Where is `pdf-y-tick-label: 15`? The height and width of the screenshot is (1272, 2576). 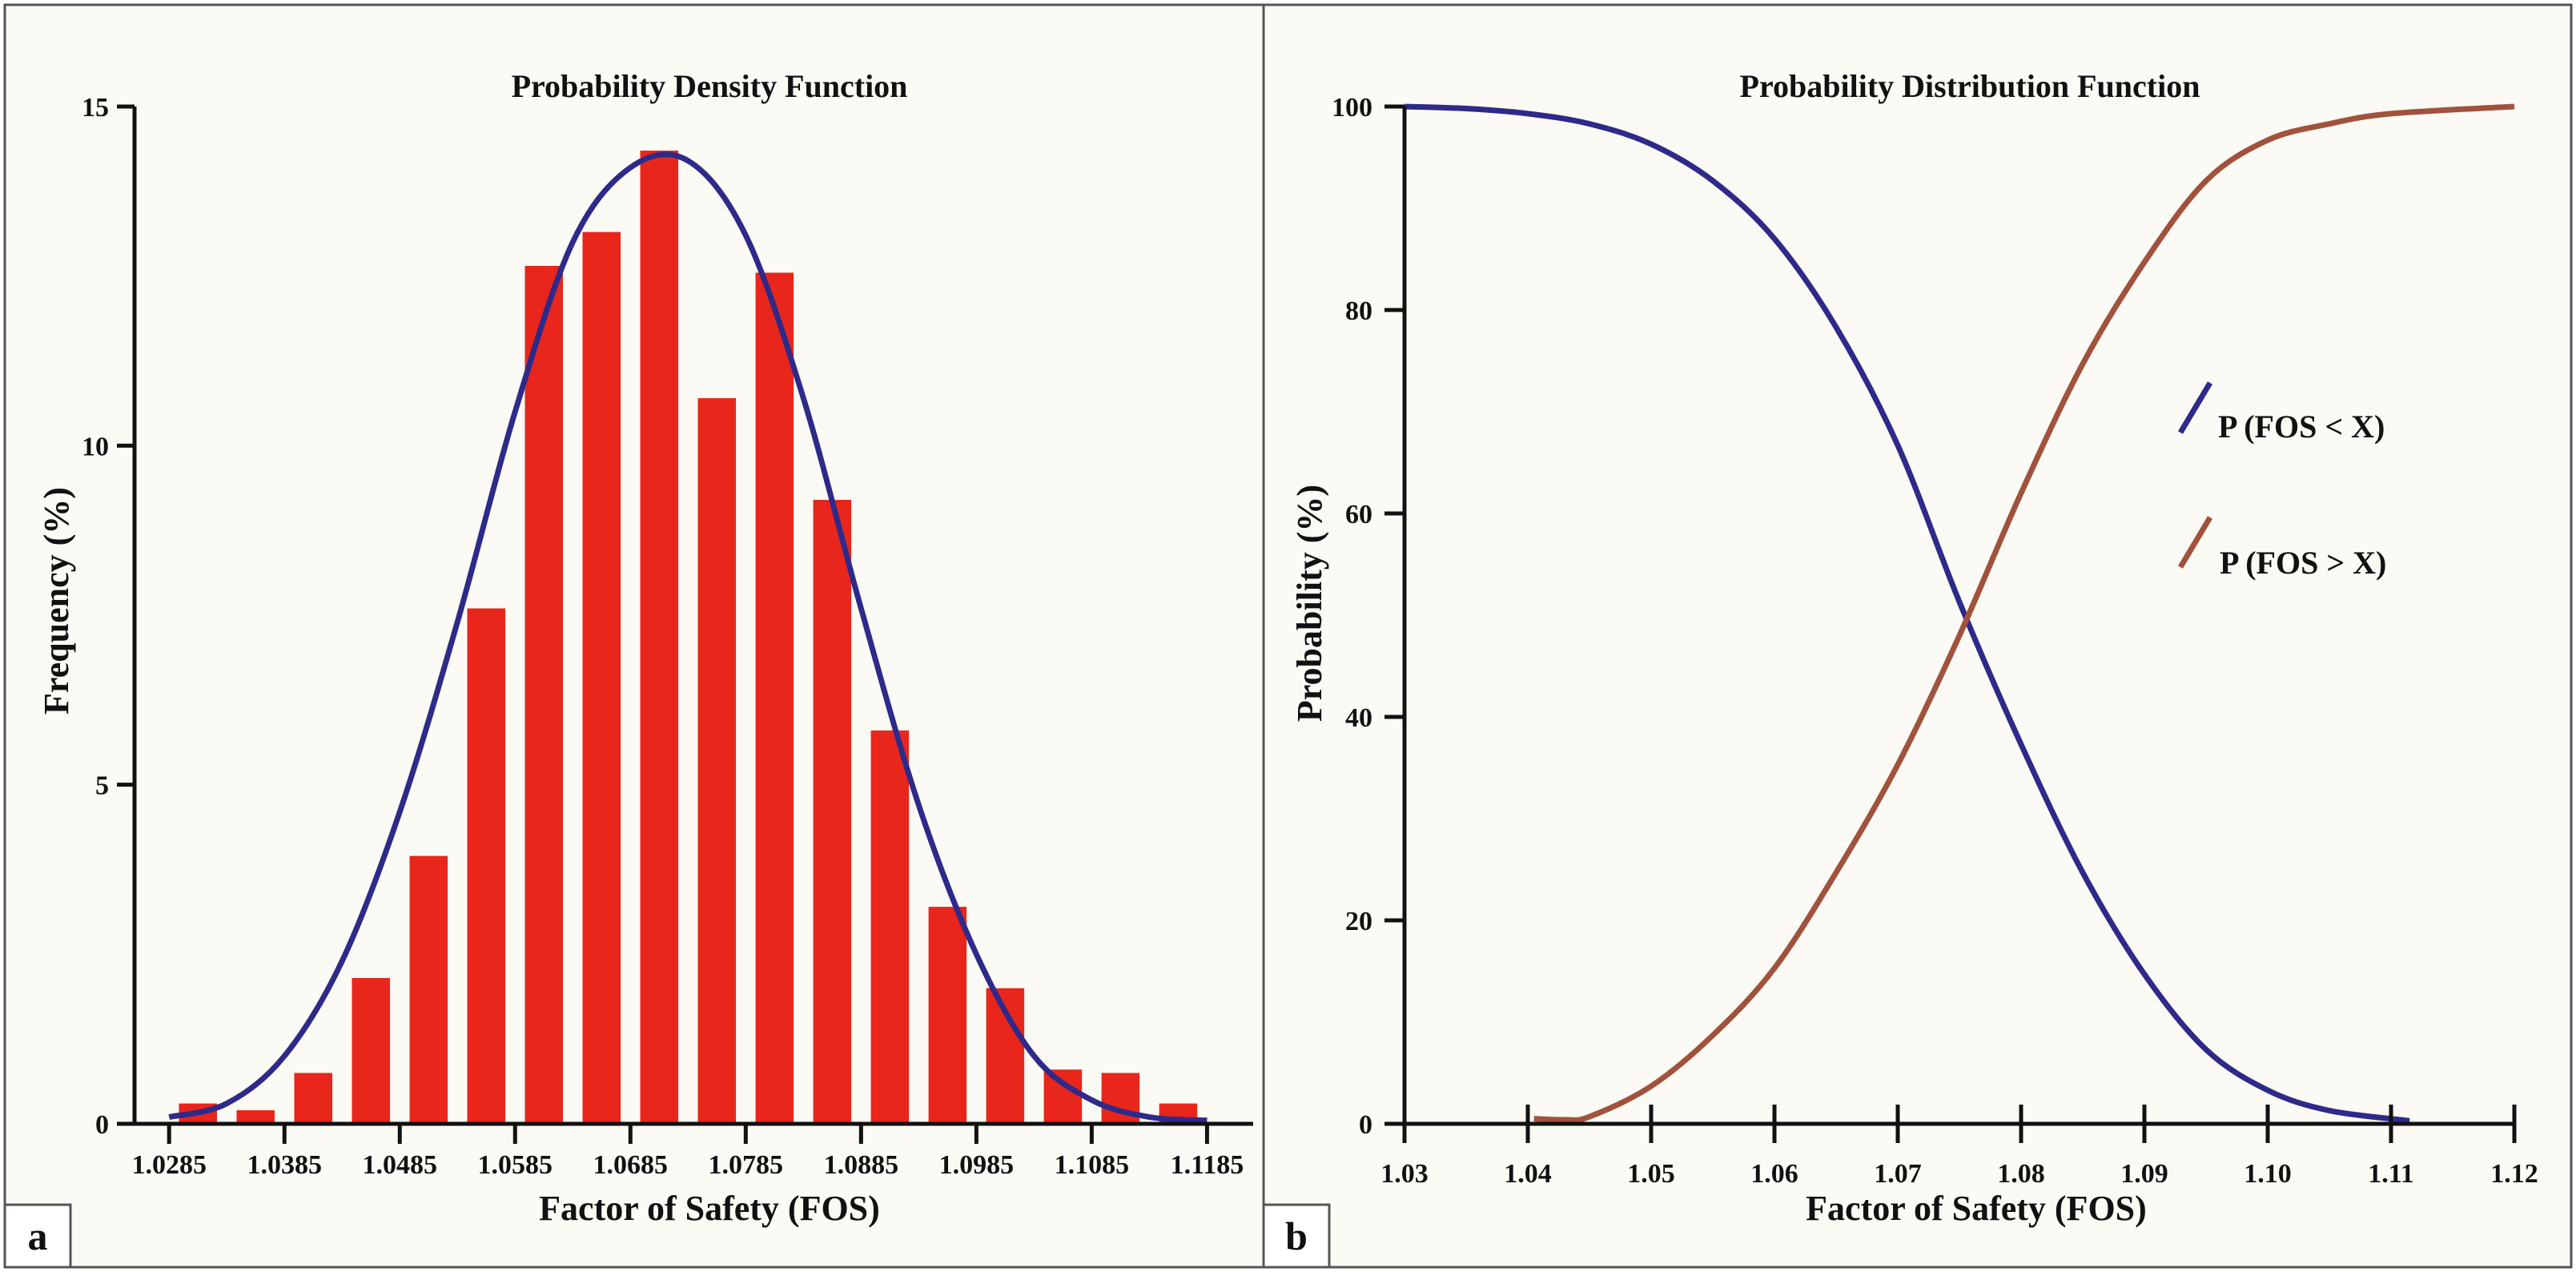
pdf-y-tick-label: 15 is located at coordinates (95, 108).